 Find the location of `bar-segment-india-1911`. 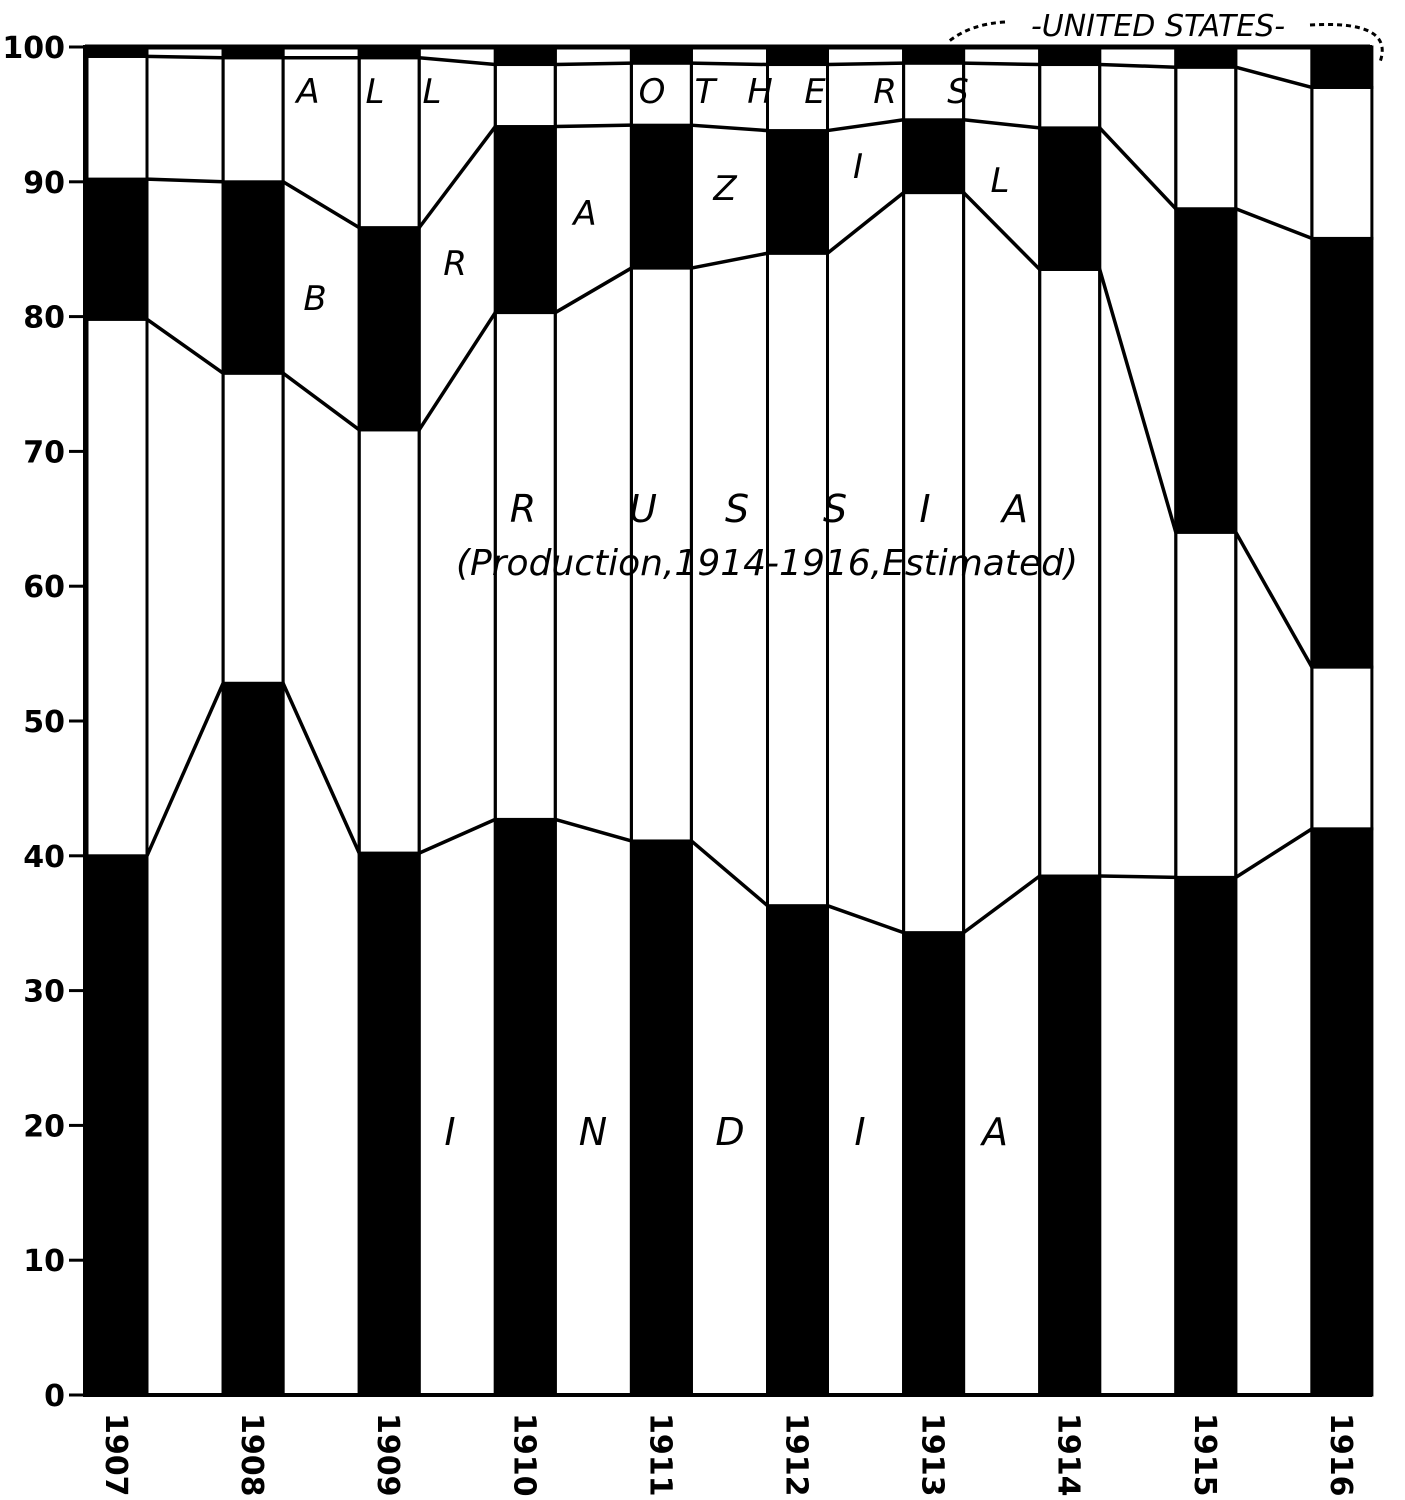

bar-segment-india-1911 is located at coordinates (661, 1118).